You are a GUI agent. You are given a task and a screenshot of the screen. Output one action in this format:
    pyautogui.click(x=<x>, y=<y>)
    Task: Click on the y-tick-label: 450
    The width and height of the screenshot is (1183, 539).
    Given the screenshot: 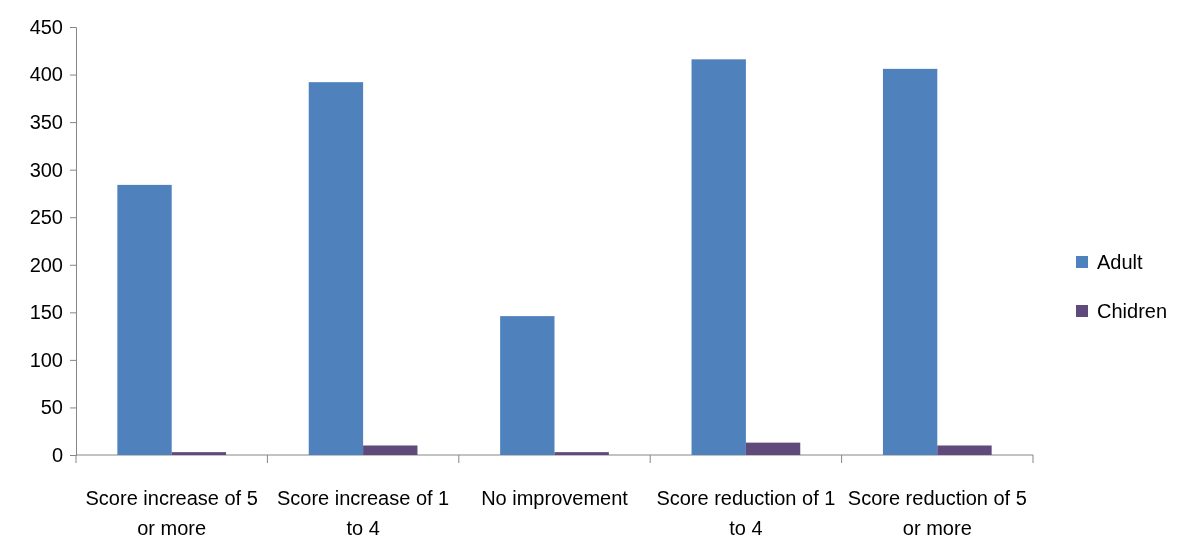 What is the action you would take?
    pyautogui.click(x=46, y=26)
    